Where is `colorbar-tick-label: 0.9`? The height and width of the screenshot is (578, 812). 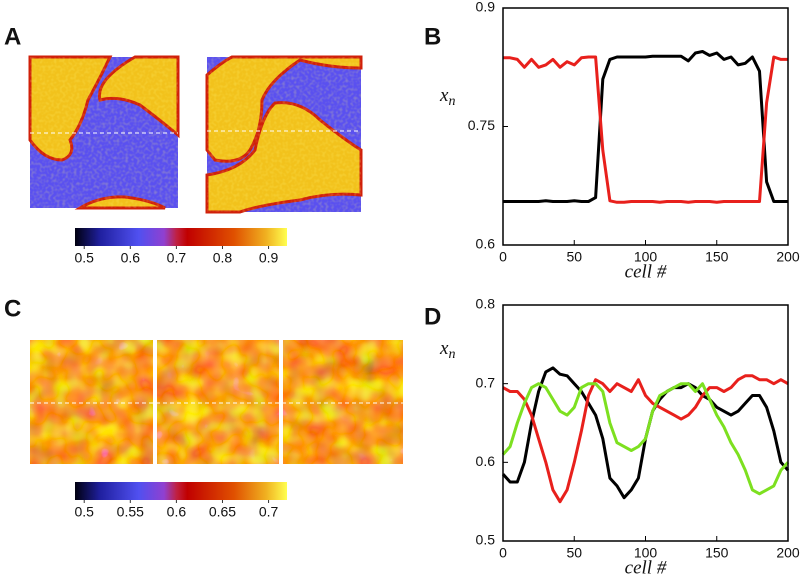
colorbar-tick-label: 0.9 is located at coordinates (269, 258).